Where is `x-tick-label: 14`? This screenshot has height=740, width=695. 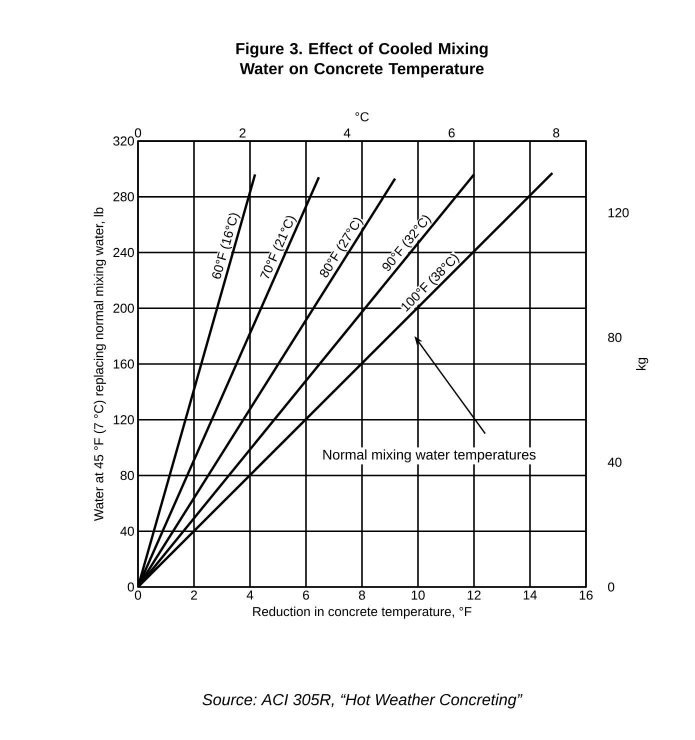
x-tick-label: 14 is located at coordinates (530, 595).